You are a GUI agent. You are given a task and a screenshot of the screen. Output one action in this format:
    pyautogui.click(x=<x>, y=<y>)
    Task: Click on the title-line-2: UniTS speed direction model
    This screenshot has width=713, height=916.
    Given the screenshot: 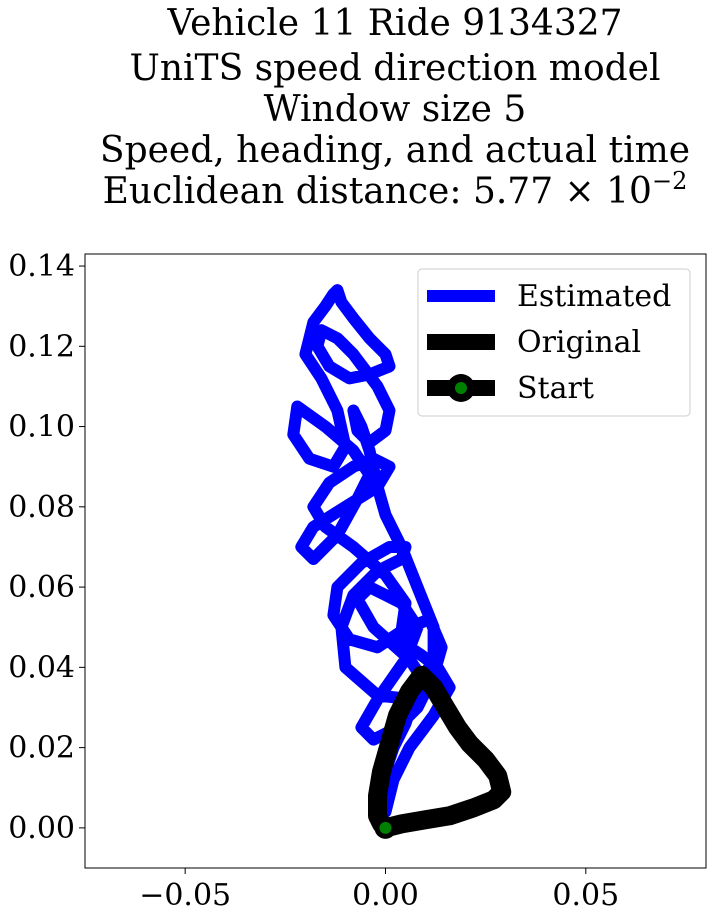 What is the action you would take?
    pyautogui.click(x=395, y=68)
    